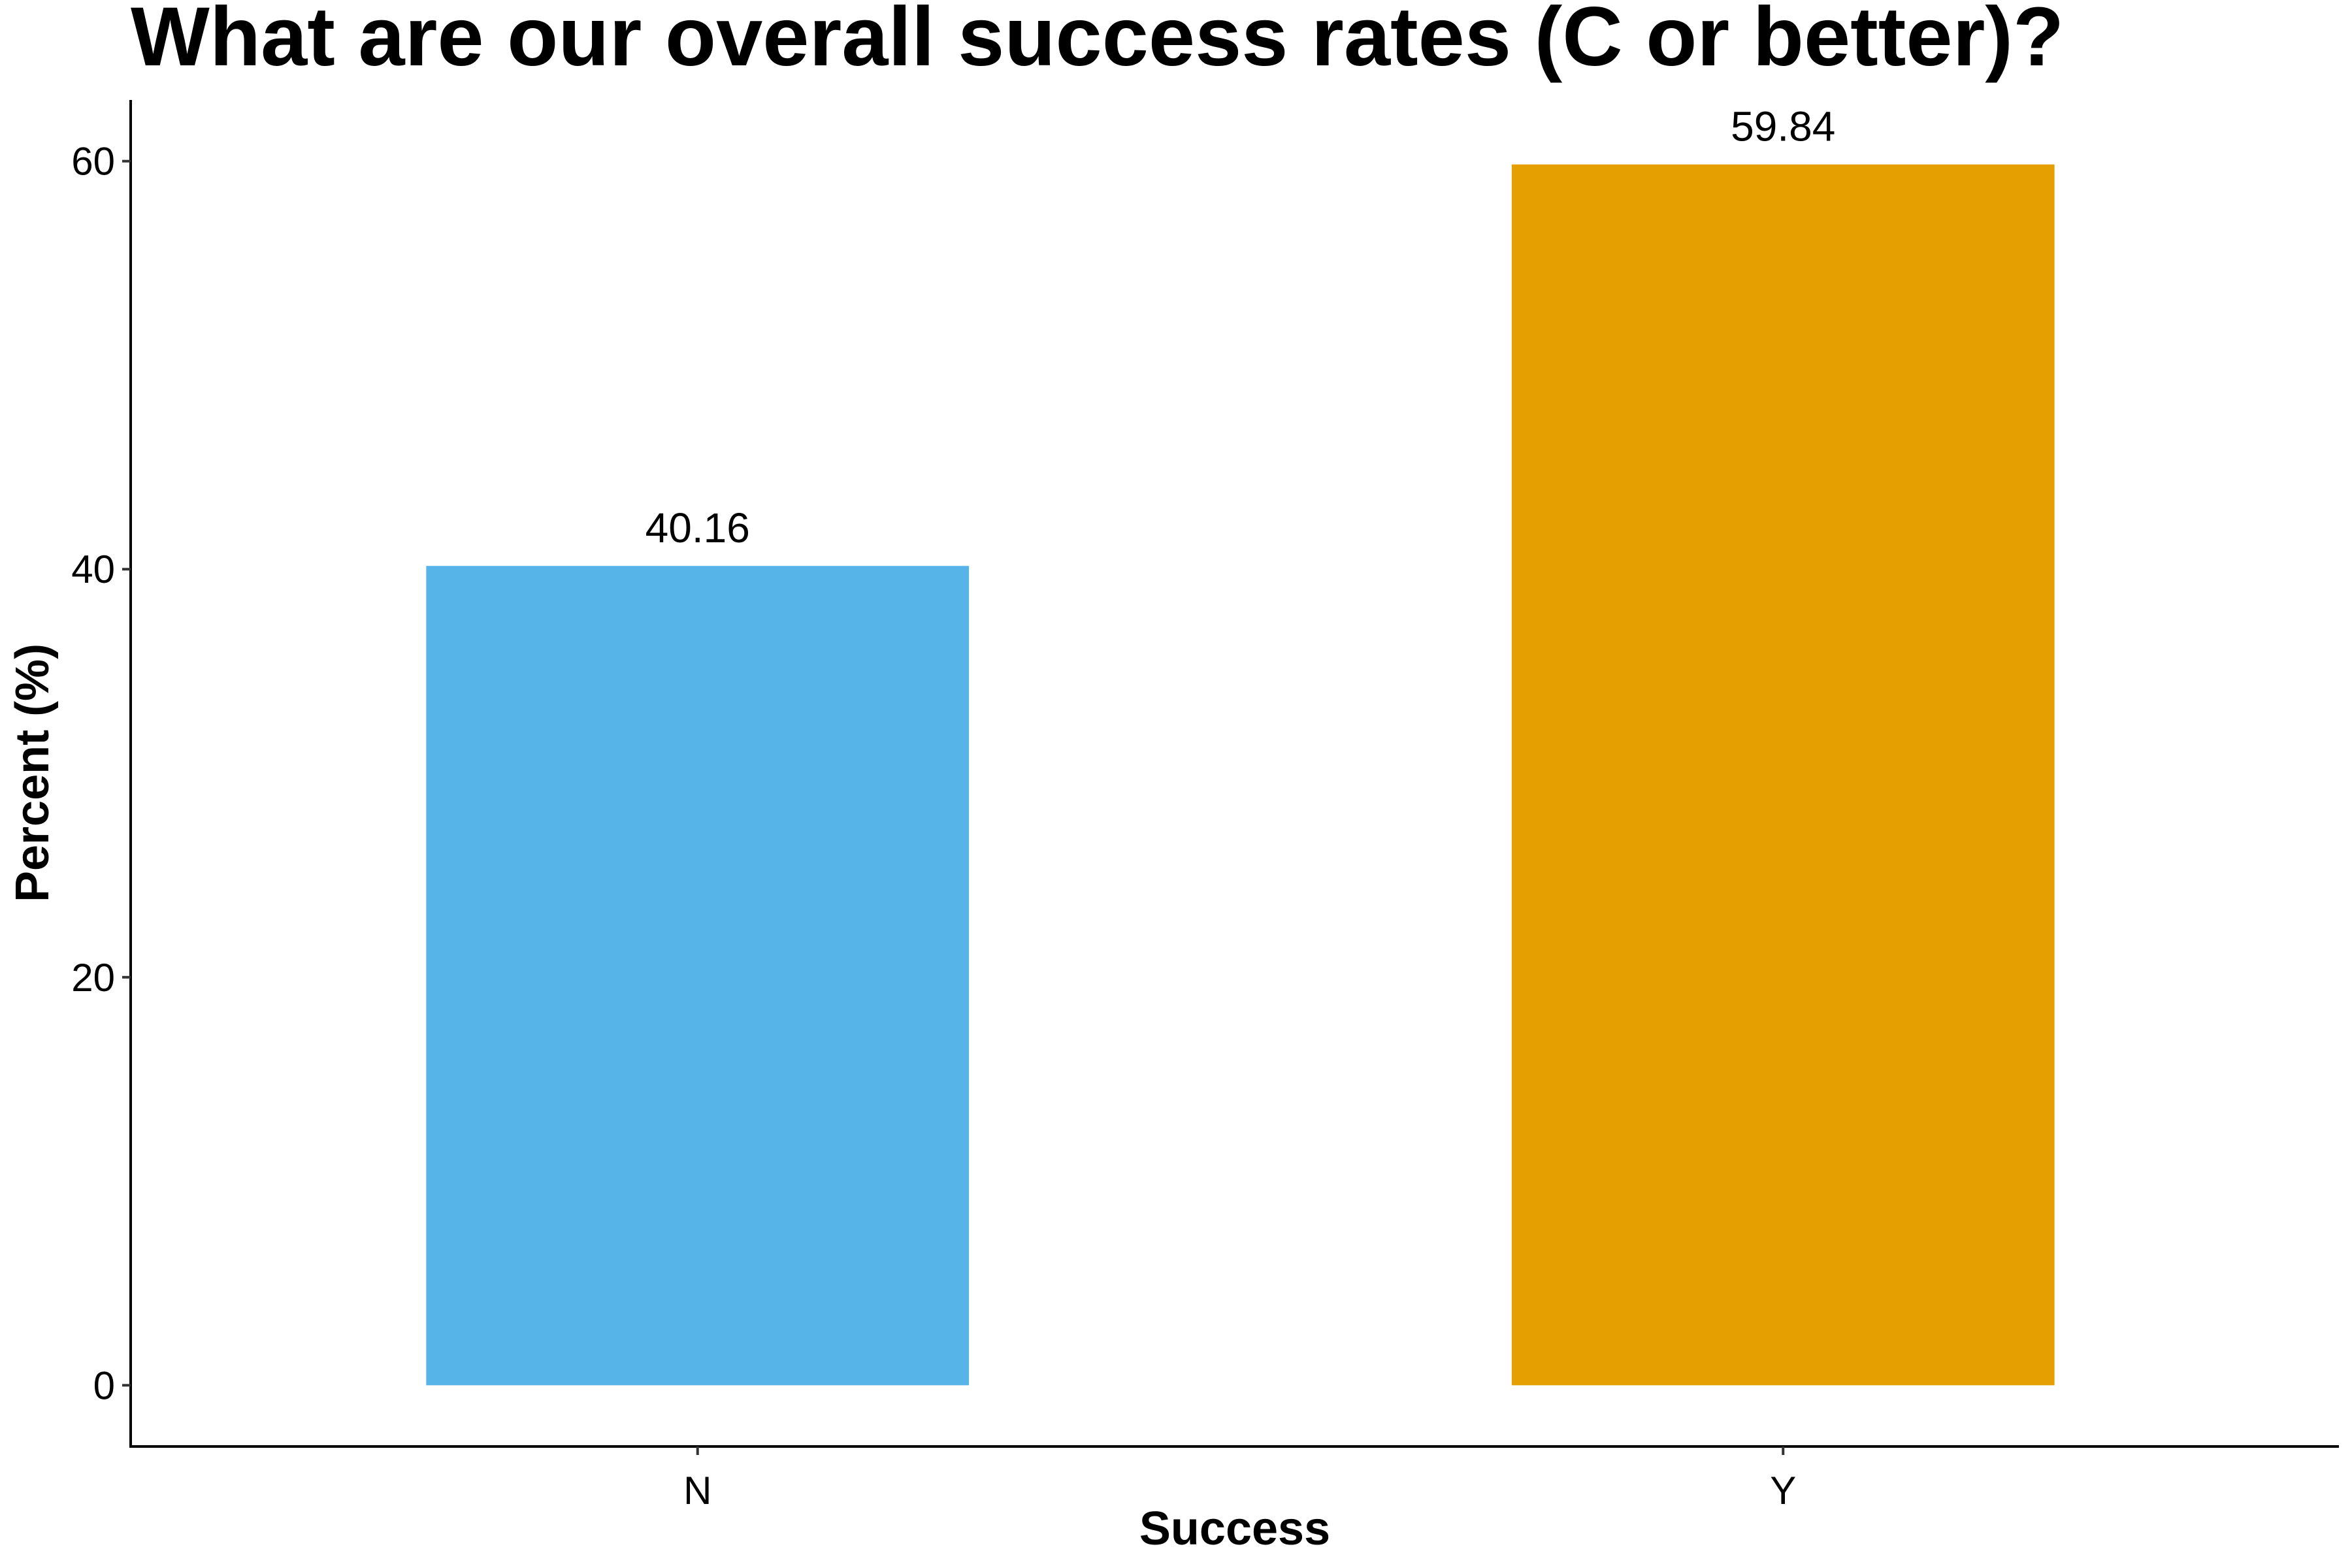 The height and width of the screenshot is (1568, 2352). What do you see at coordinates (698, 976) in the screenshot?
I see `bar-n` at bounding box center [698, 976].